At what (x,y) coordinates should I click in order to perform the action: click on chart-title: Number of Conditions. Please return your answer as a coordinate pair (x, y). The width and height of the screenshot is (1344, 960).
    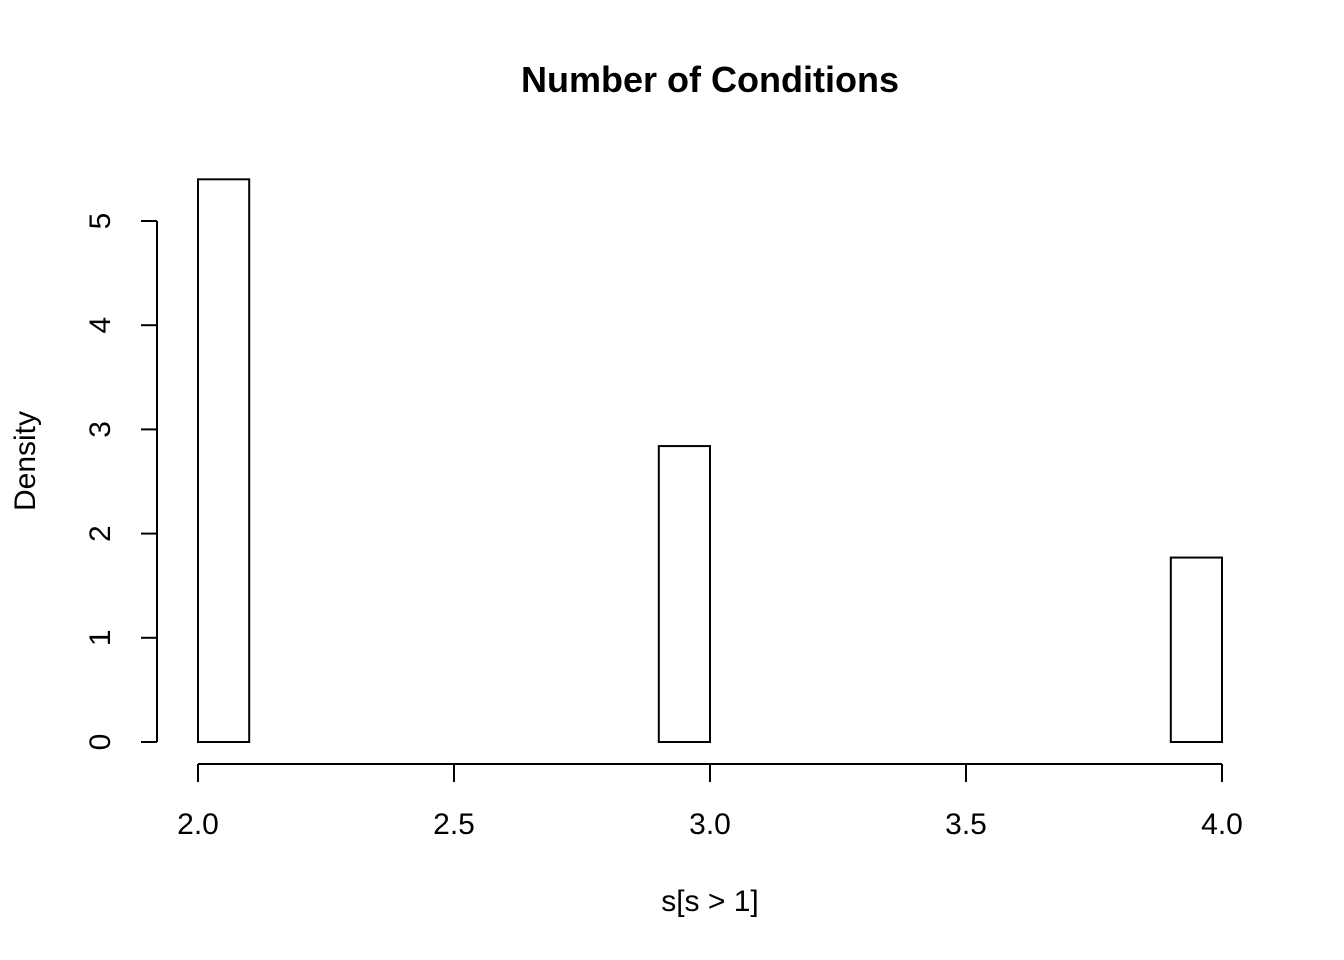
    Looking at the image, I should click on (710, 79).